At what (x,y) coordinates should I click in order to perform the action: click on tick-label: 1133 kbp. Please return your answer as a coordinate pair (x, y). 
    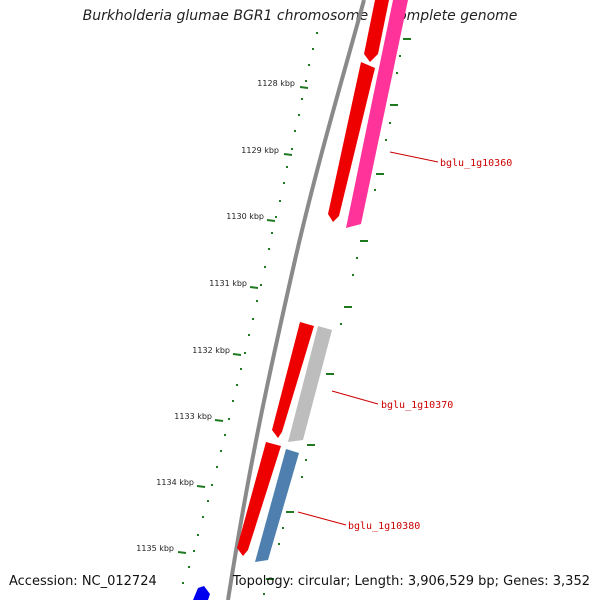
    Looking at the image, I should click on (193, 416).